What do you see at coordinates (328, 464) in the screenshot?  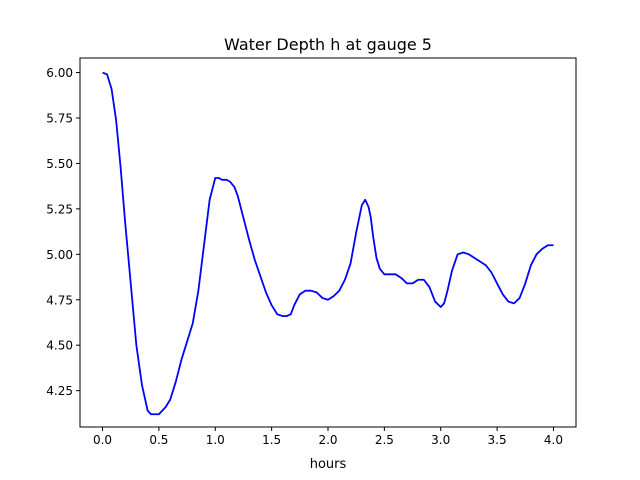 I see `x-axis-label: hours` at bounding box center [328, 464].